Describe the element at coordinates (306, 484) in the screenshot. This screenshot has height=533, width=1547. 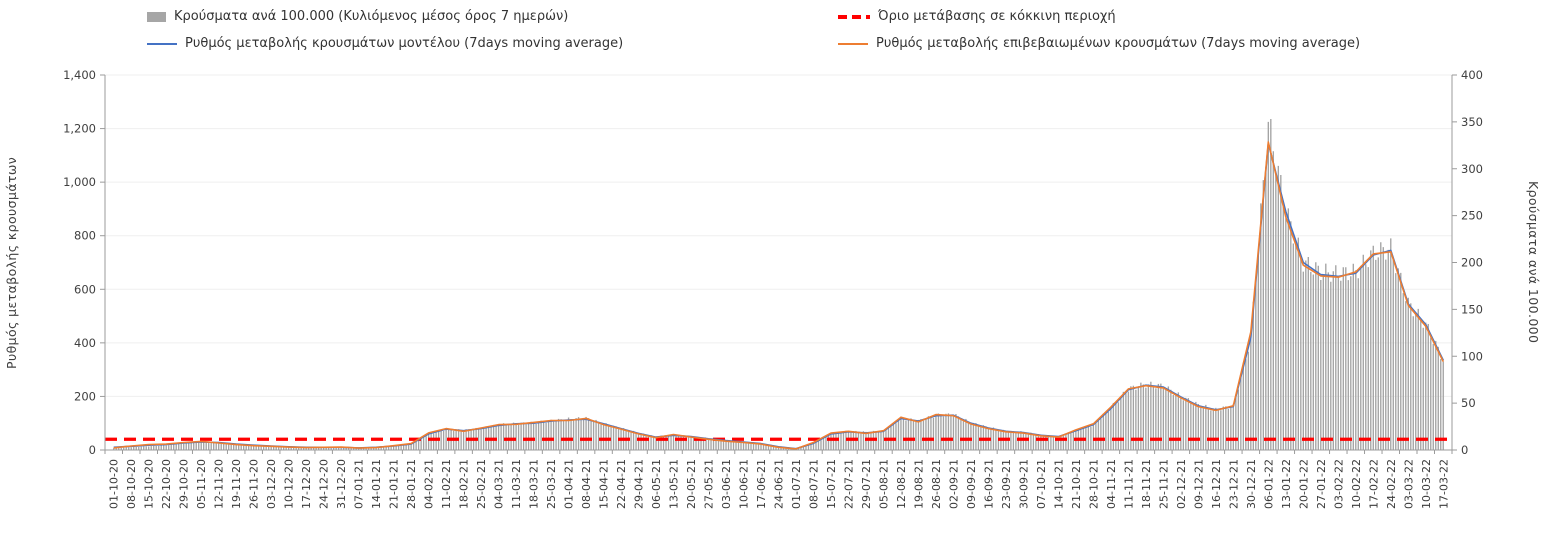
I see `x-axis-tick-label: 17-12-20` at that location.